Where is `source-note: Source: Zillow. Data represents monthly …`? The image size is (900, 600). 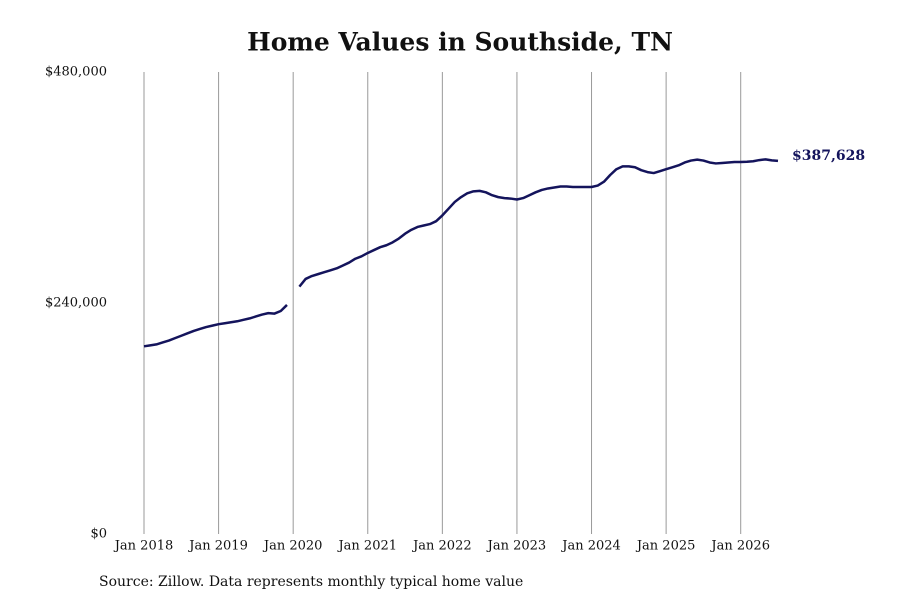
source-note: Source: Zillow. Data represents monthly … is located at coordinates (311, 582).